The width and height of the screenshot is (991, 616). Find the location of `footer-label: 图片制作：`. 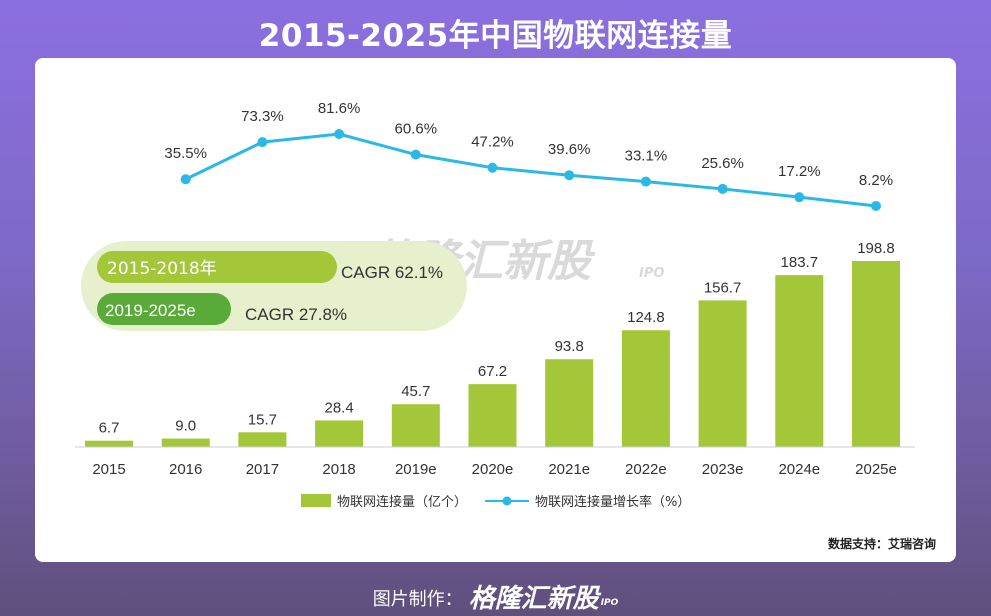

footer-label: 图片制作： is located at coordinates (417, 599).